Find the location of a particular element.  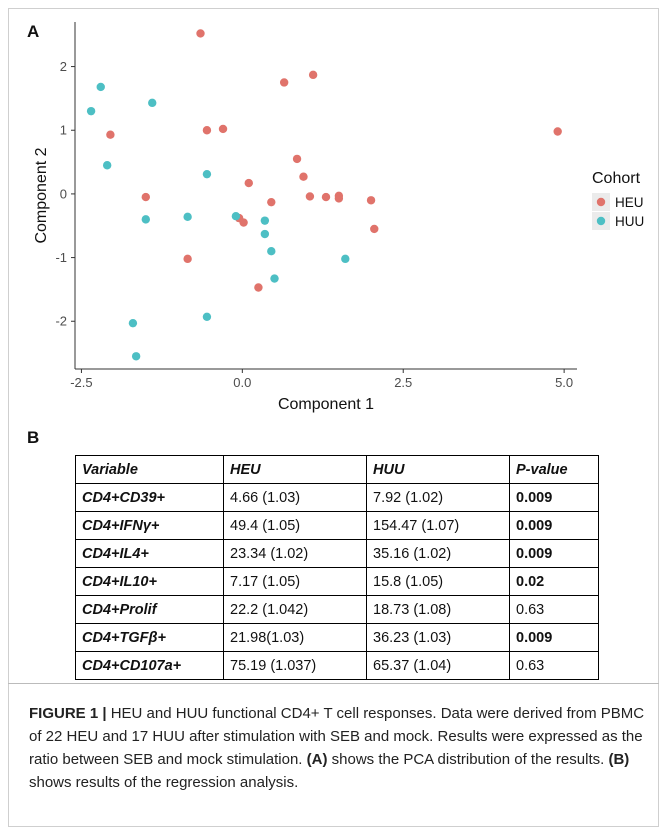

cell-variable: CD4+CD107a+ is located at coordinates (149, 665).